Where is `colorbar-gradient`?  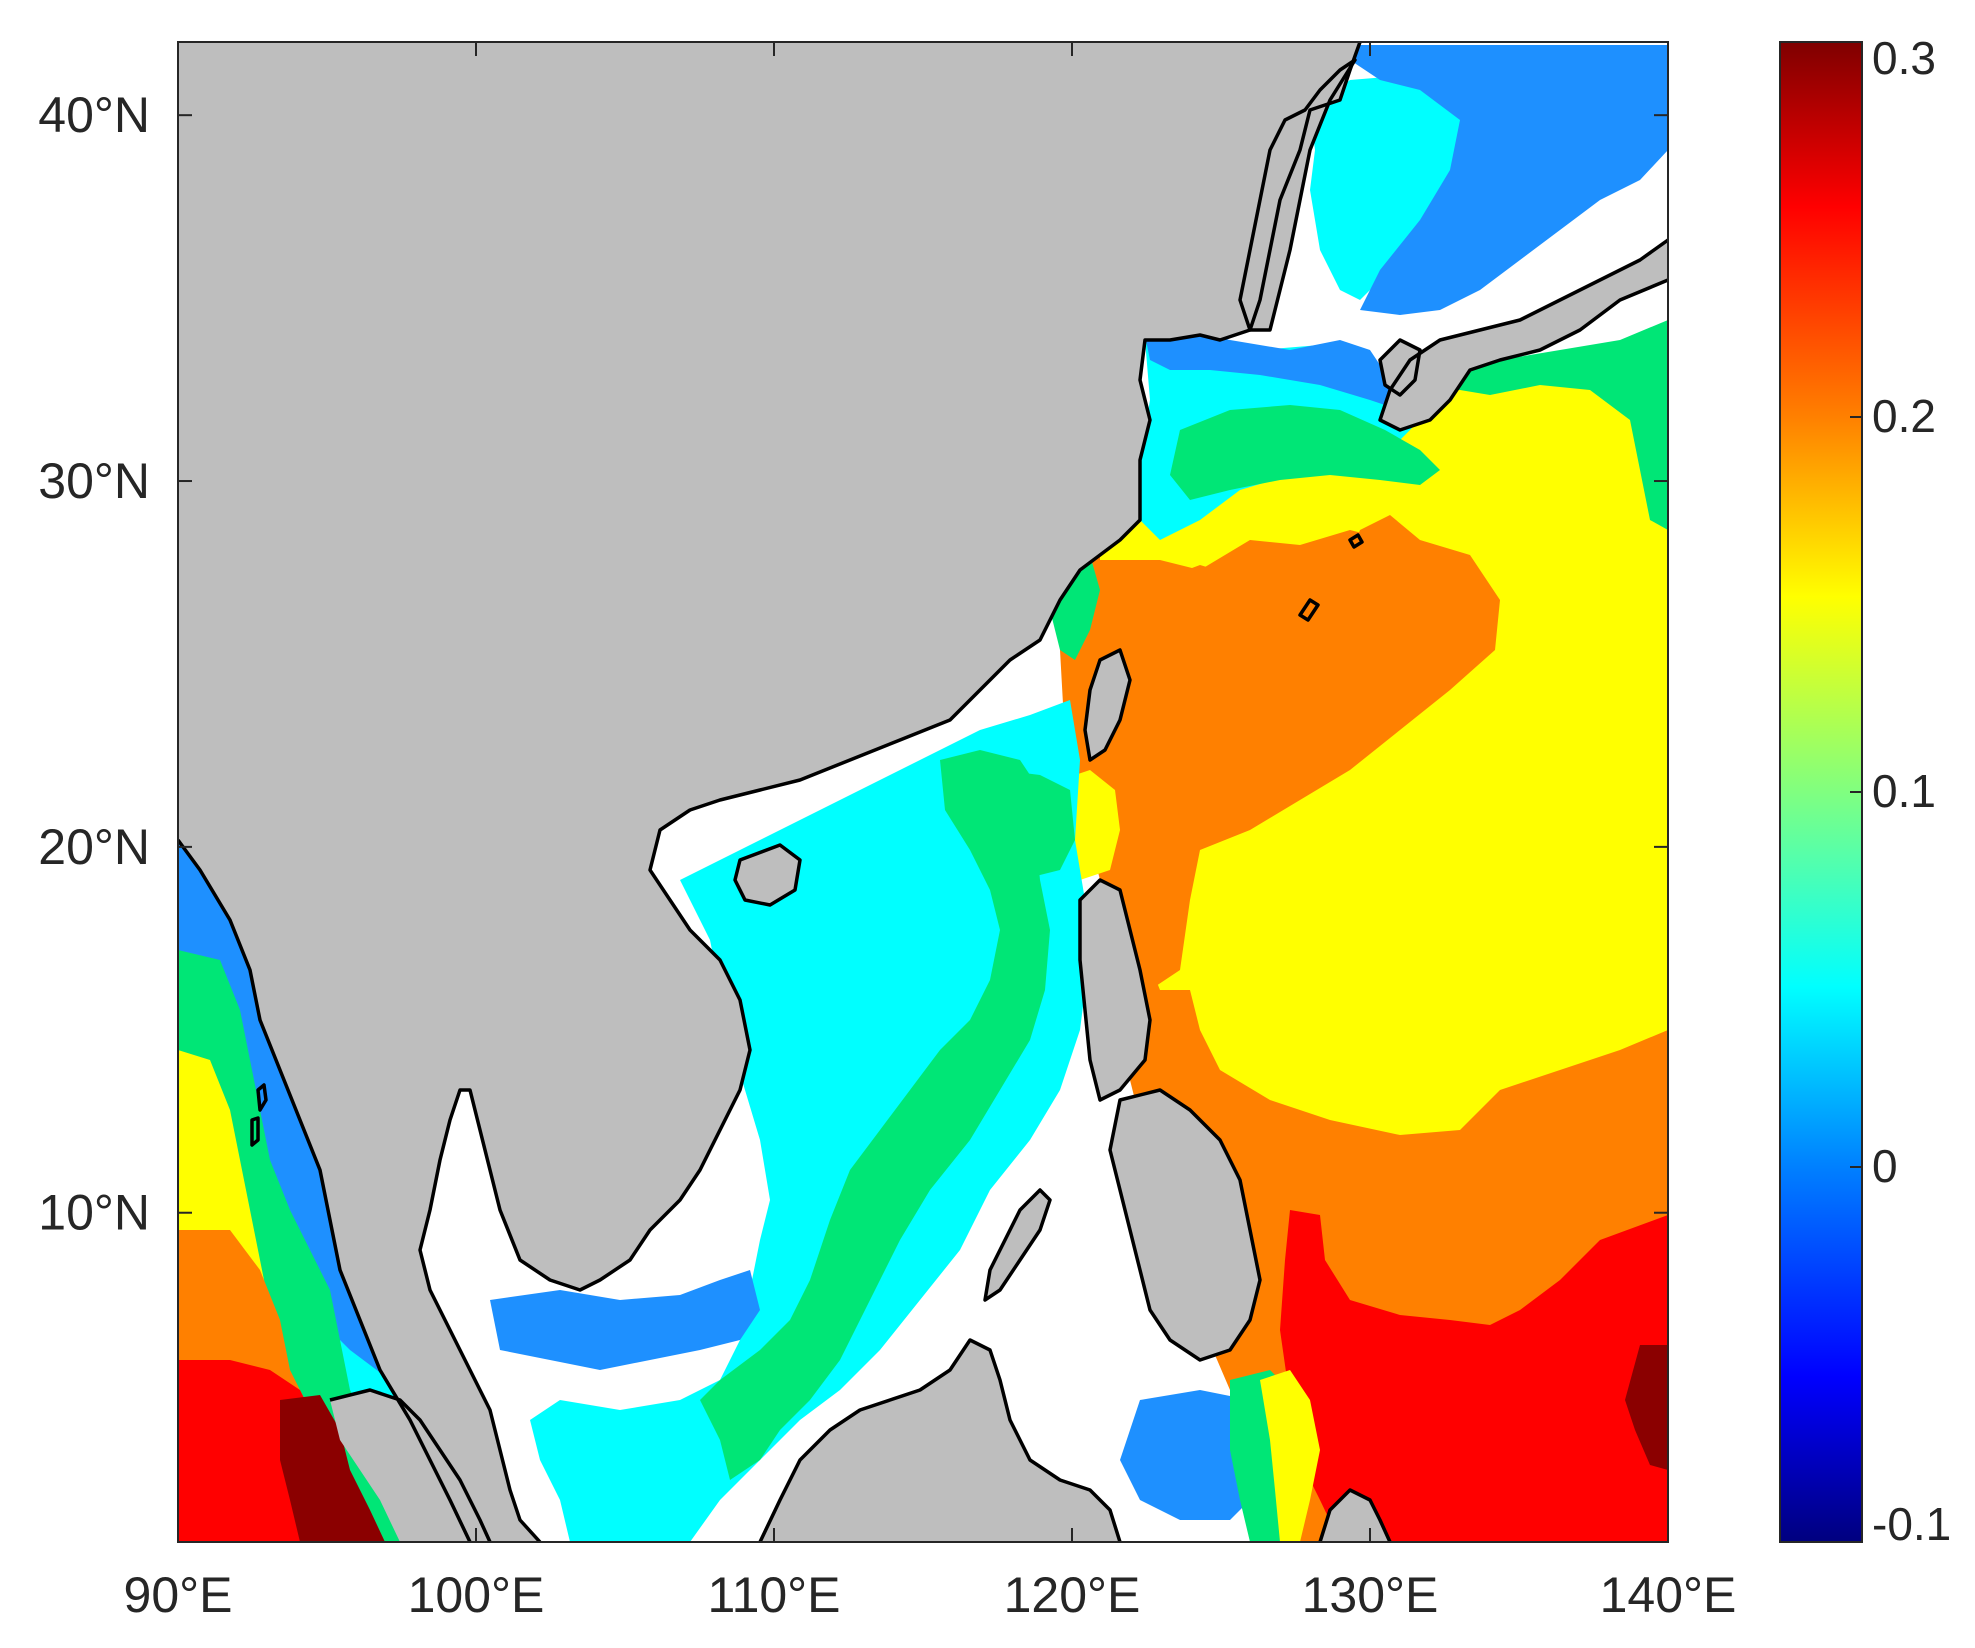 colorbar-gradient is located at coordinates (1821, 792).